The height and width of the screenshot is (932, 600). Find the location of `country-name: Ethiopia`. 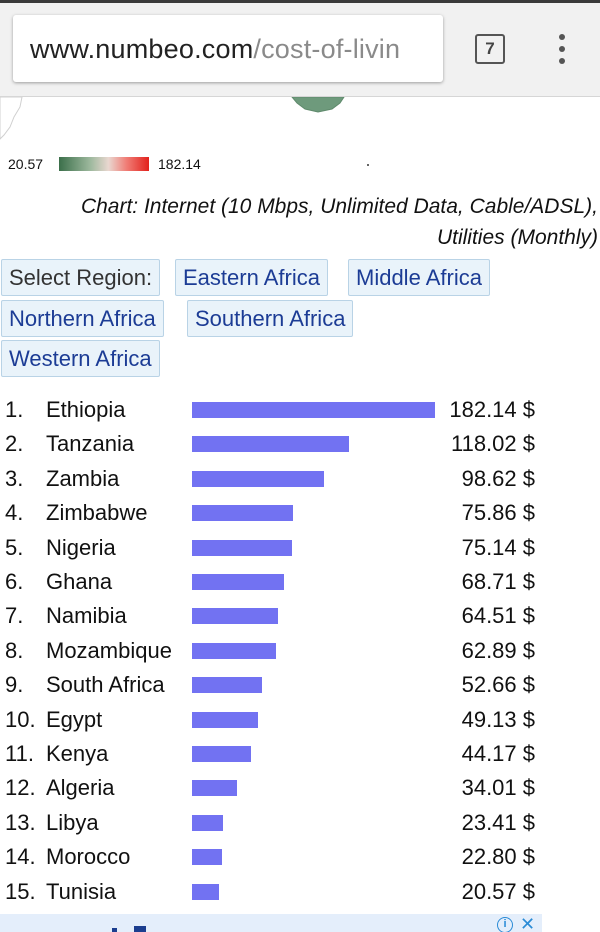

country-name: Ethiopia is located at coordinates (86, 409).